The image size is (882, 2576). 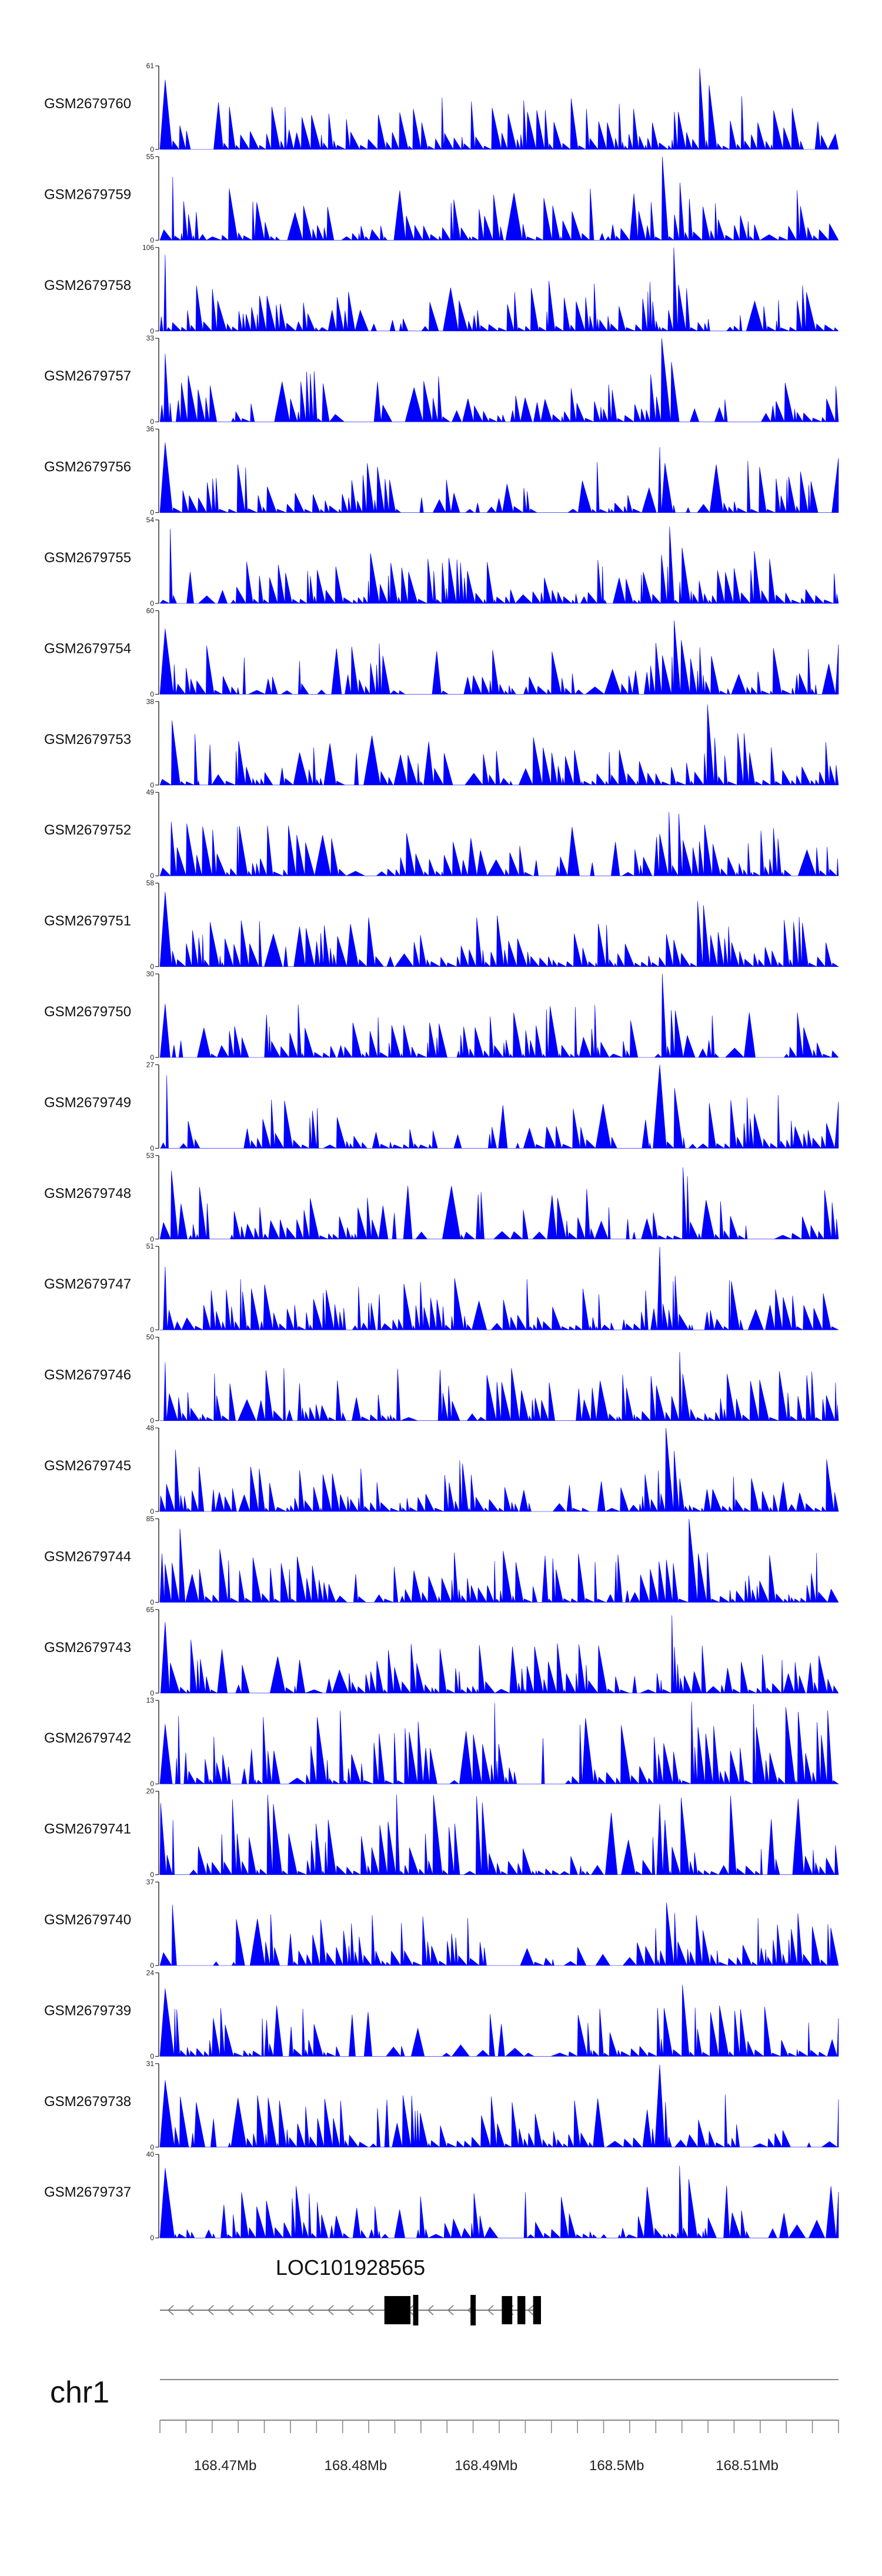 What do you see at coordinates (87, 1102) in the screenshot?
I see `track-sample-label: GSM2679749` at bounding box center [87, 1102].